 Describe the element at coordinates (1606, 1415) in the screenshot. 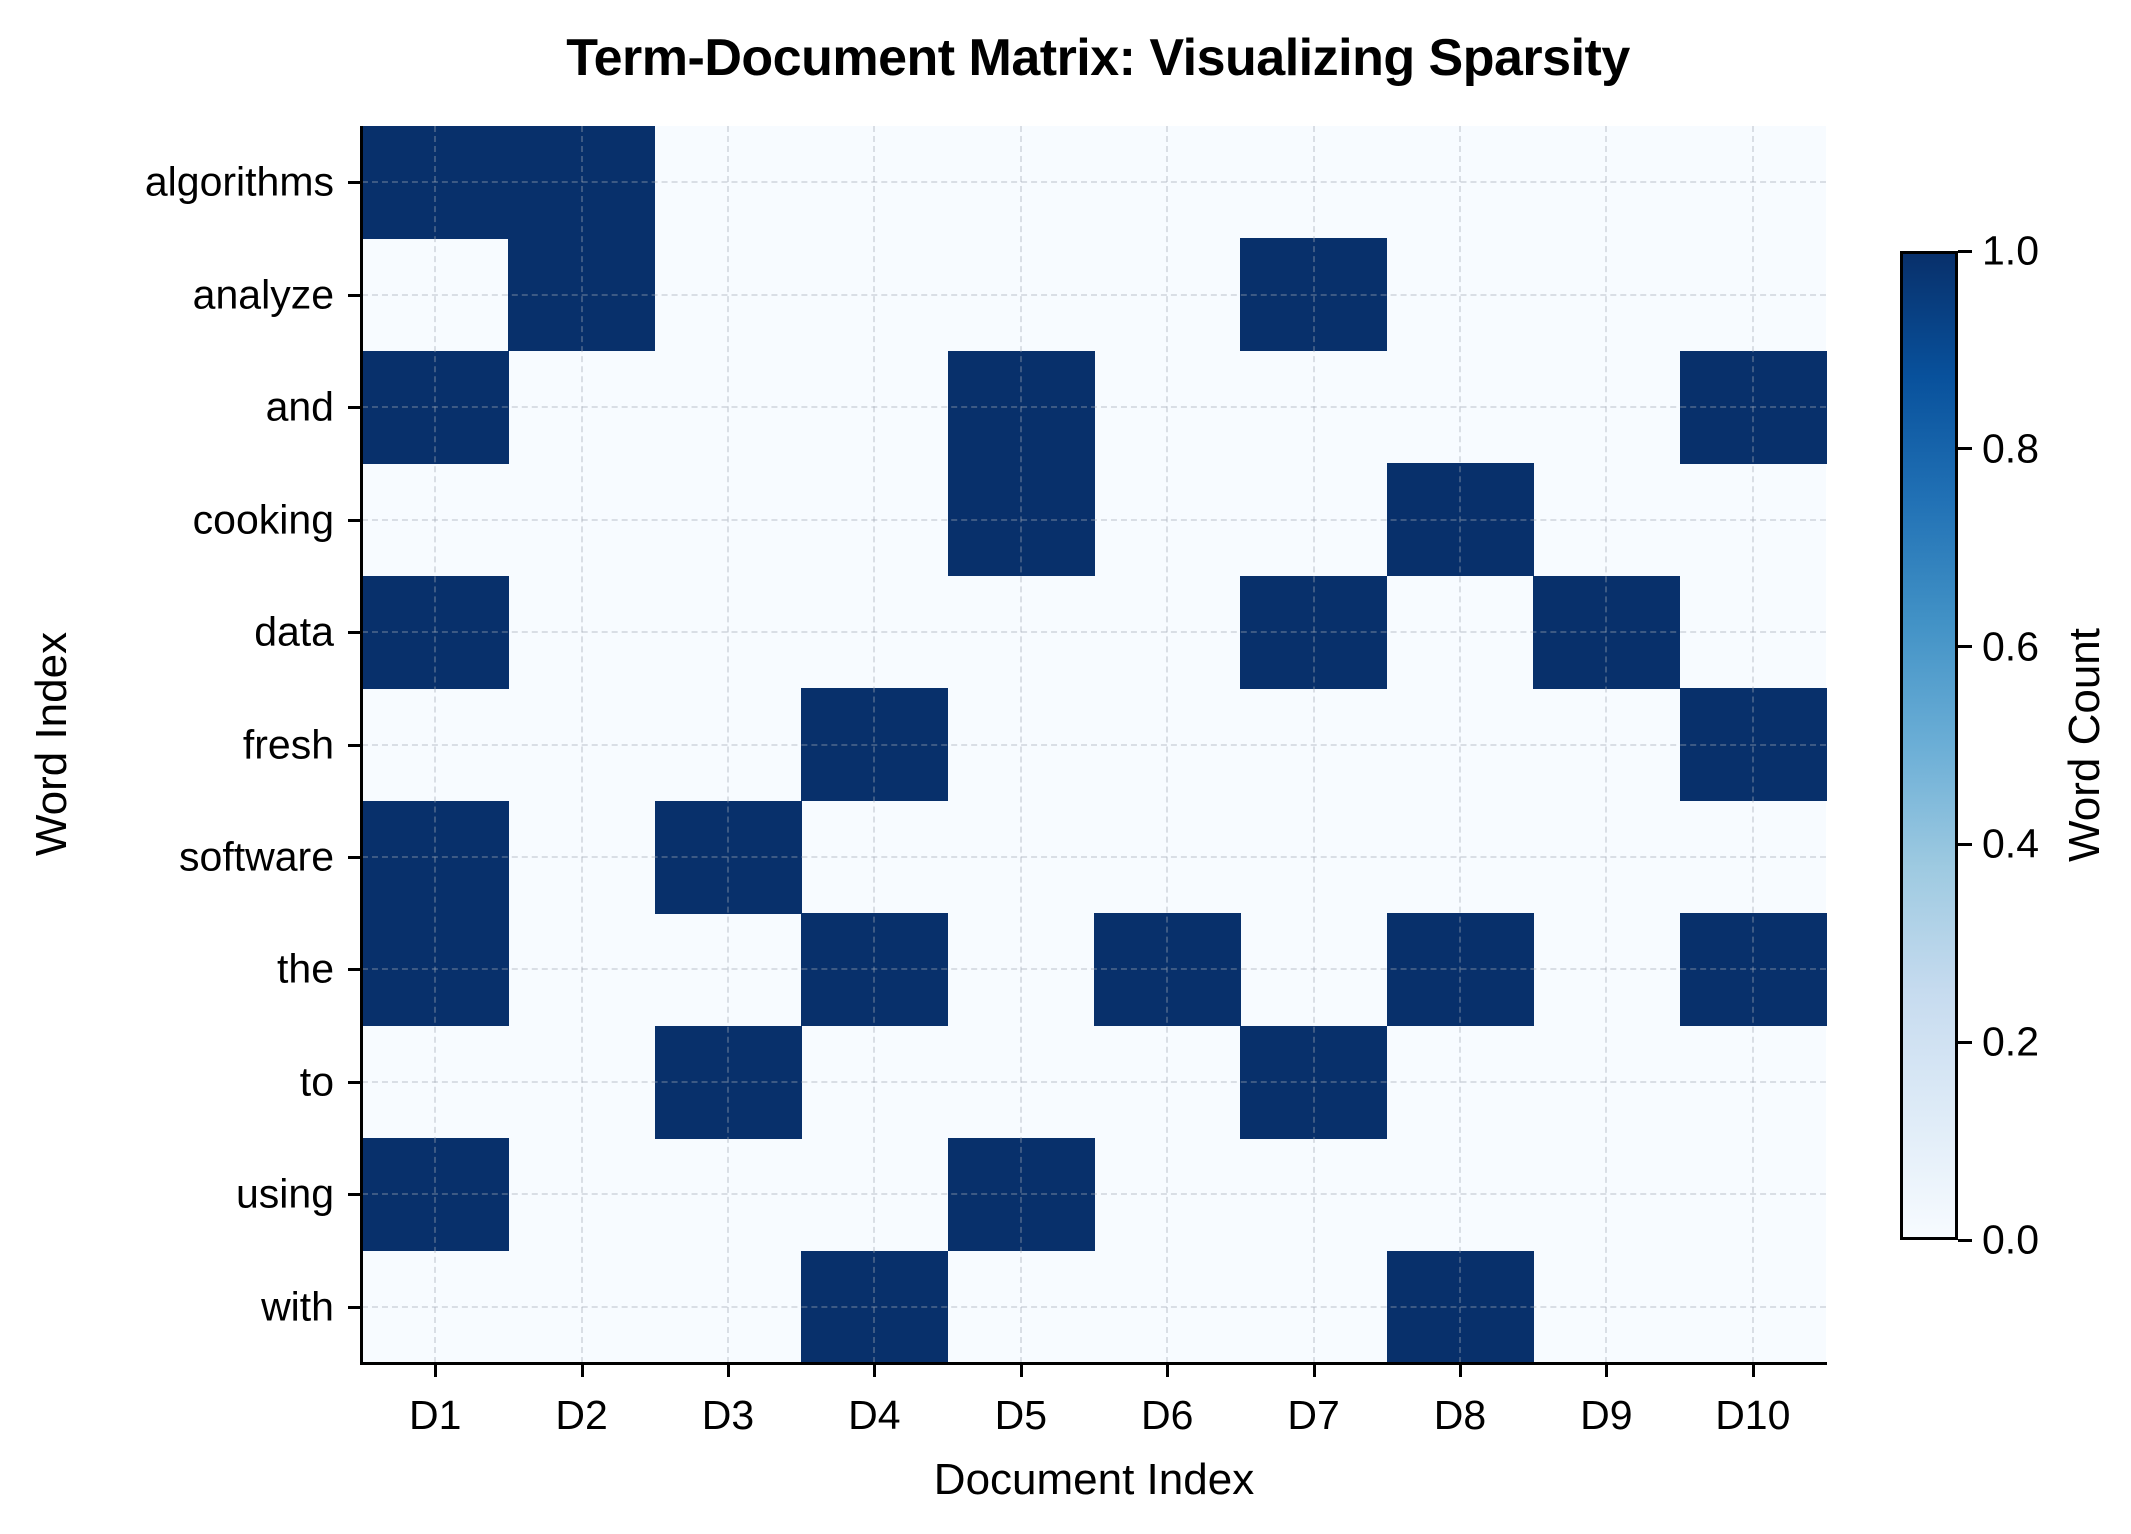

I see `x-tick-label: D9` at that location.